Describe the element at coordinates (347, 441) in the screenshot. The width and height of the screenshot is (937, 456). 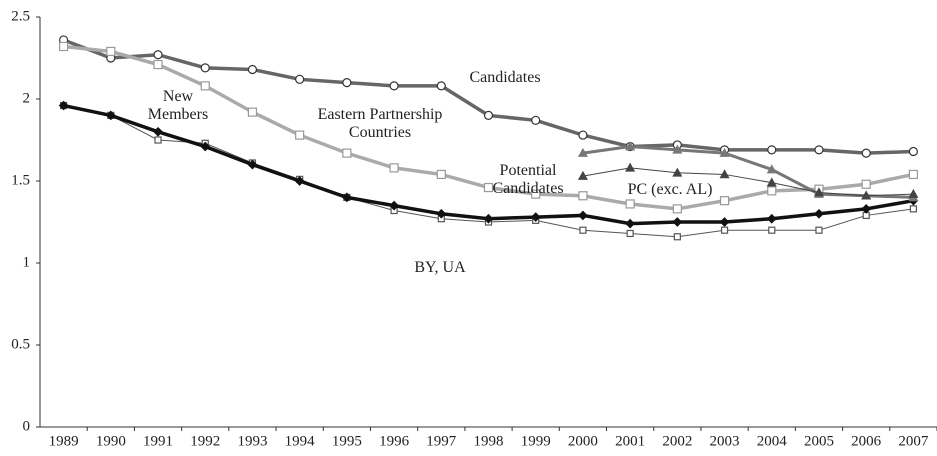
I see `x-tick-label: 1995` at that location.